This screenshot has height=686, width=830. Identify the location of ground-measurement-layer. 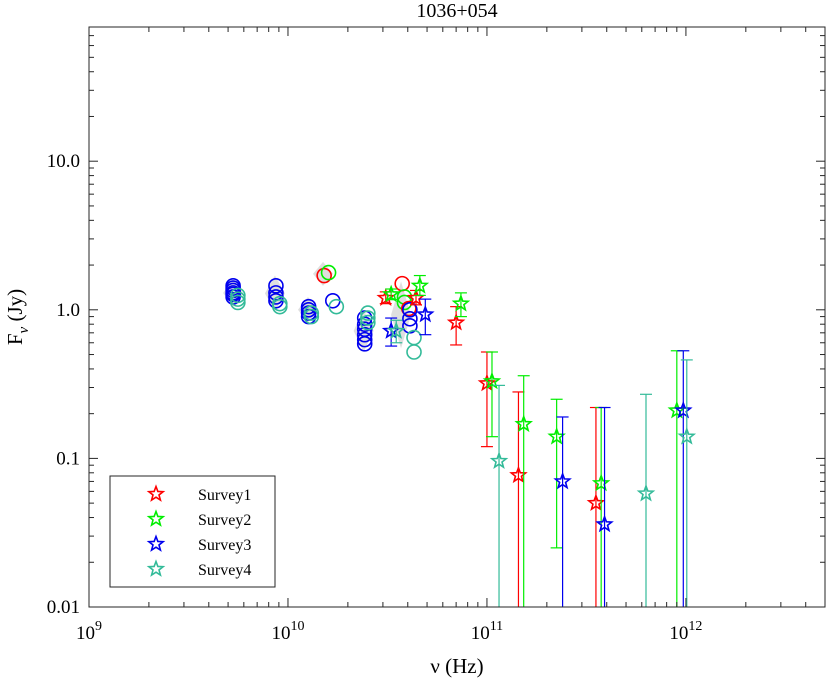
(323, 312).